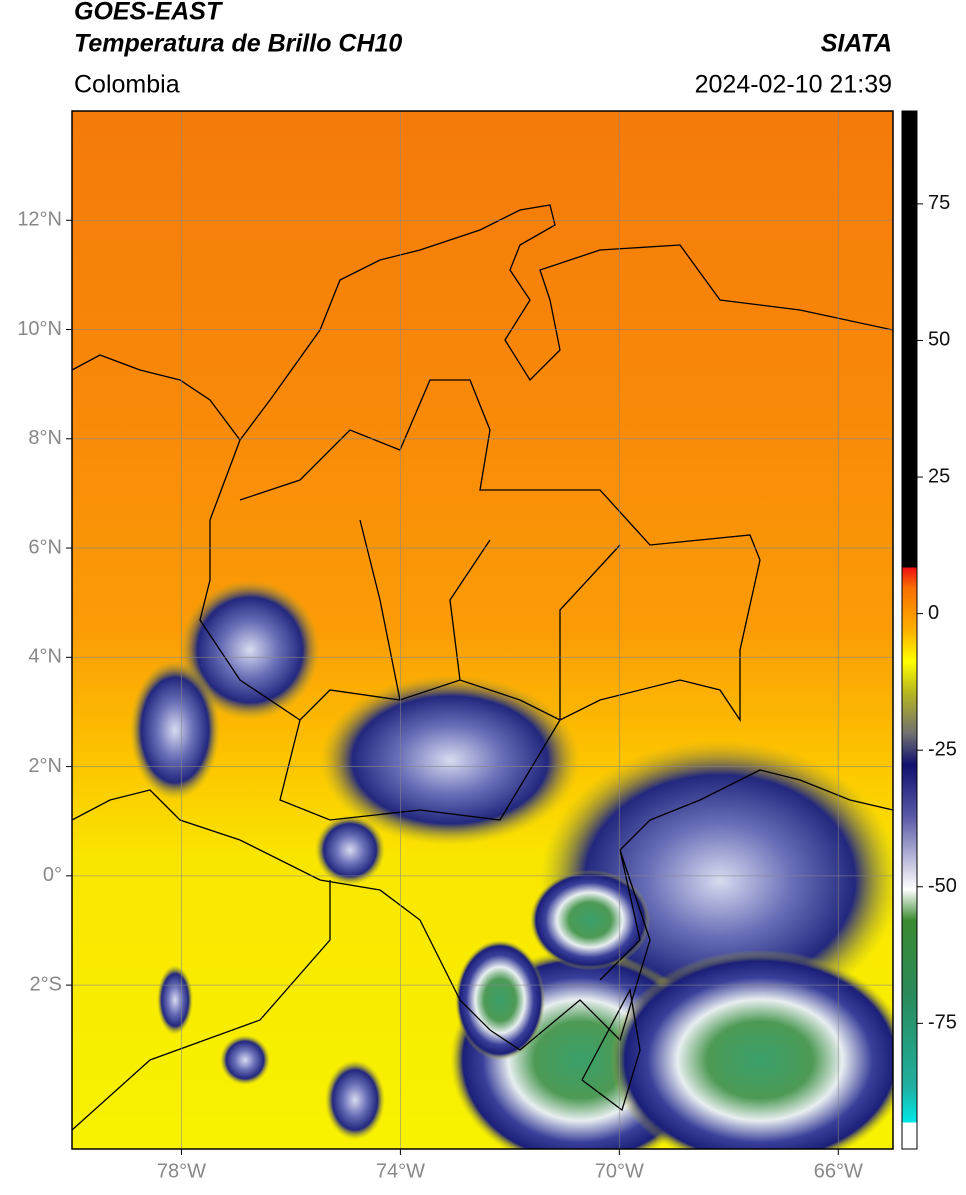  Describe the element at coordinates (793, 85) in the screenshot. I see `datetime: 2024-02-10 21:39` at that location.